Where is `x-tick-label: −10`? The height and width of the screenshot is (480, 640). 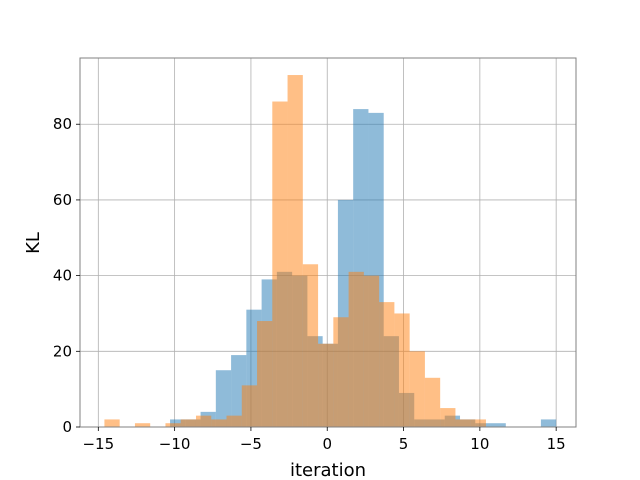 x-tick-label: −10 is located at coordinates (175, 444).